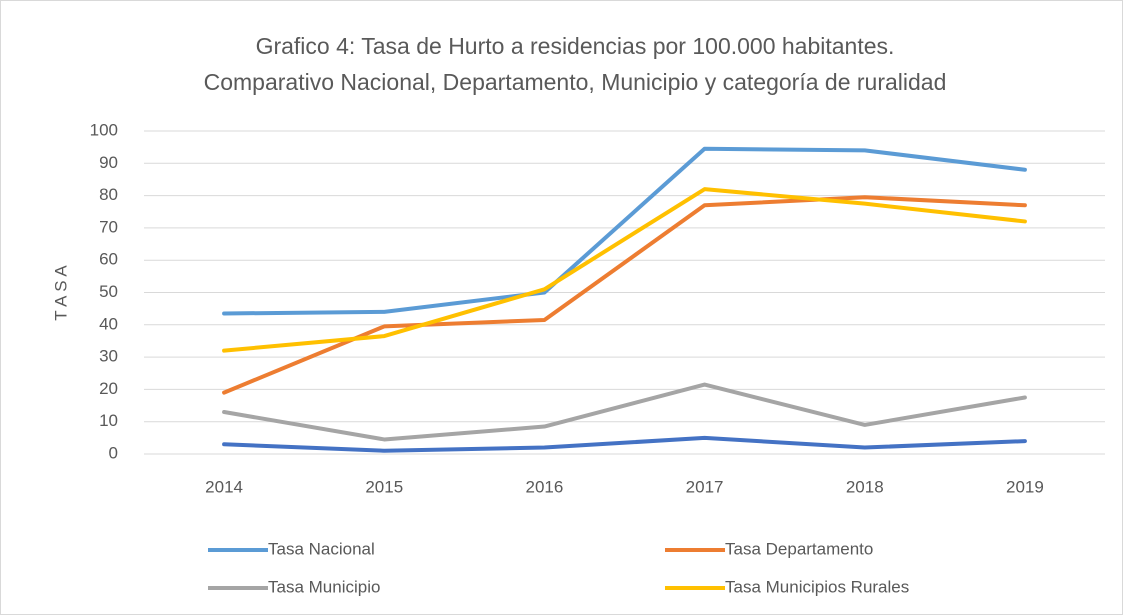  What do you see at coordinates (817, 586) in the screenshot?
I see `legend-label: Tasa Municipios Rurales` at bounding box center [817, 586].